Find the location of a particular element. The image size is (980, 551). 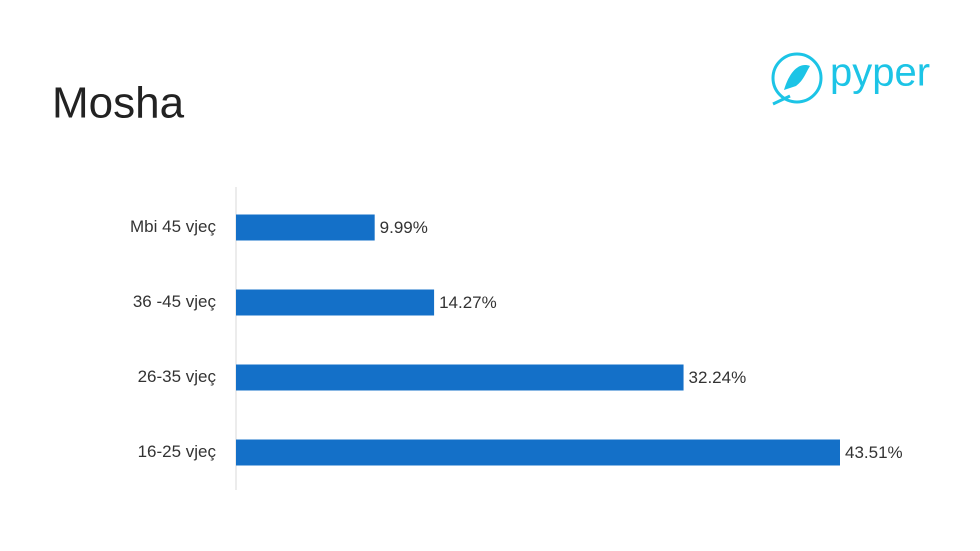

logo: pyper is located at coordinates (850, 78).